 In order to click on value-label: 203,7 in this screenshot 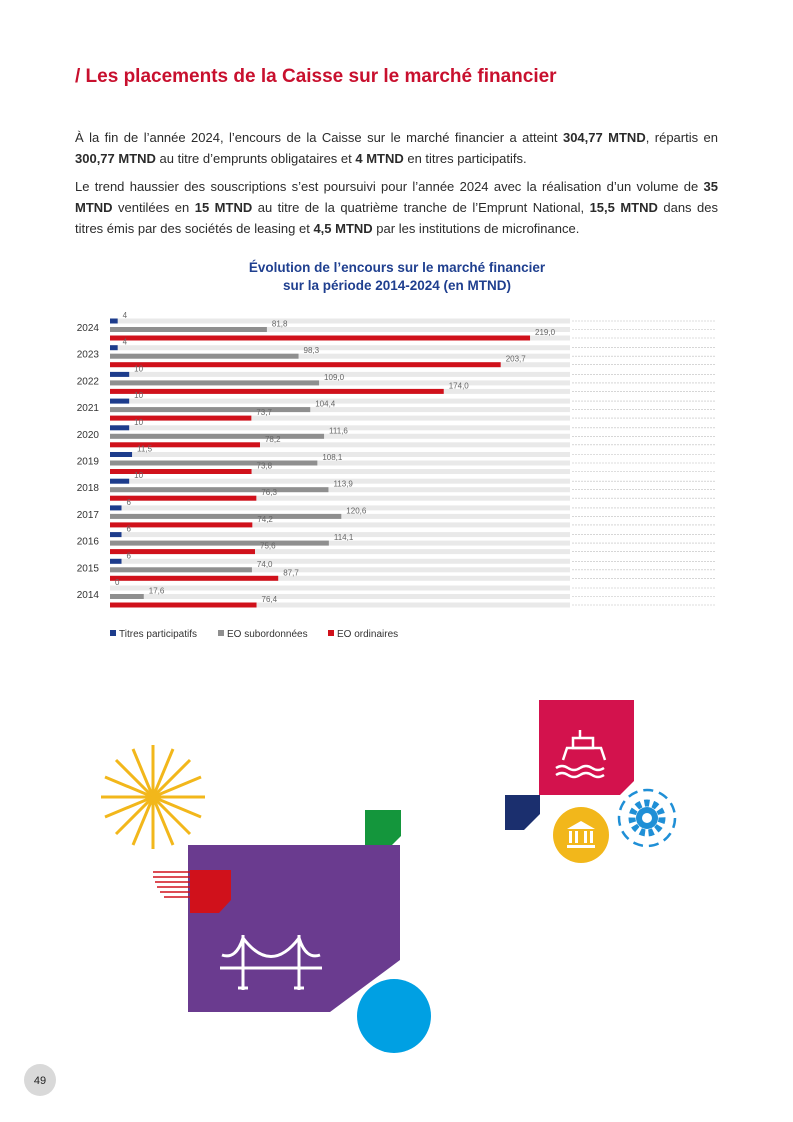, I will do `click(516, 359)`.